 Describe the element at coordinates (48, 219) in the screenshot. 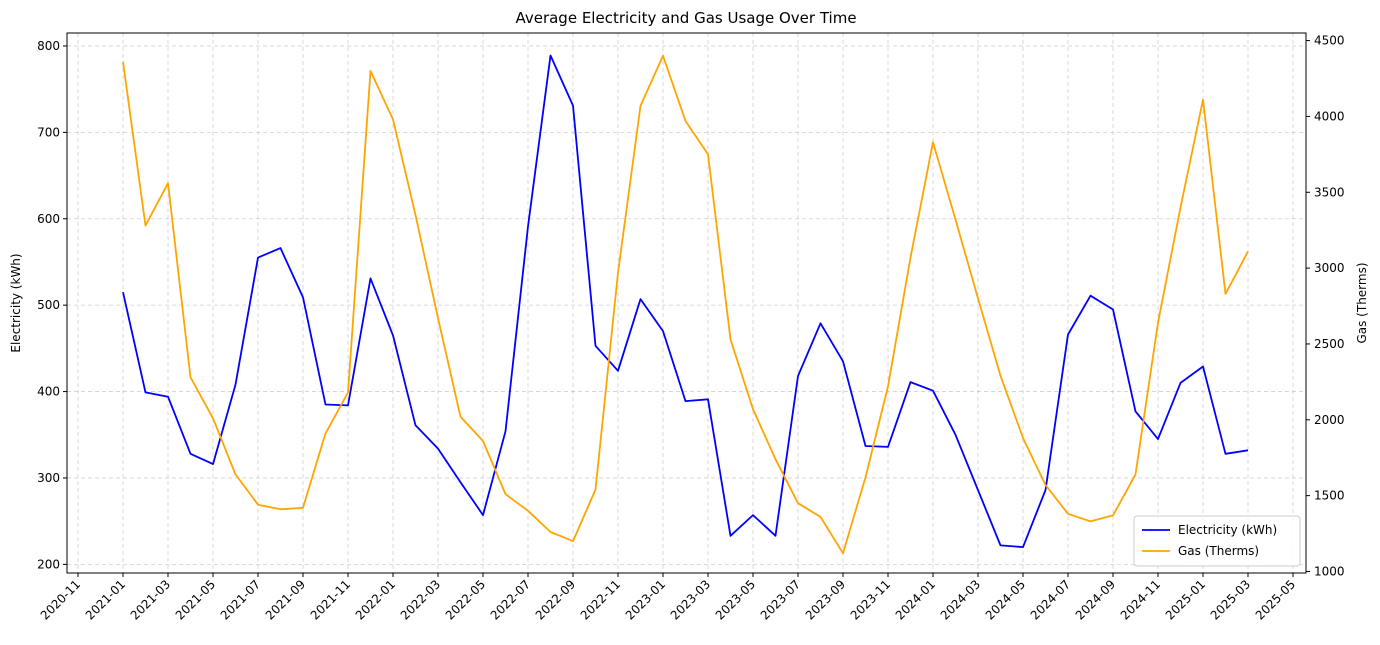

I see `y-left-tick-label: 600` at that location.